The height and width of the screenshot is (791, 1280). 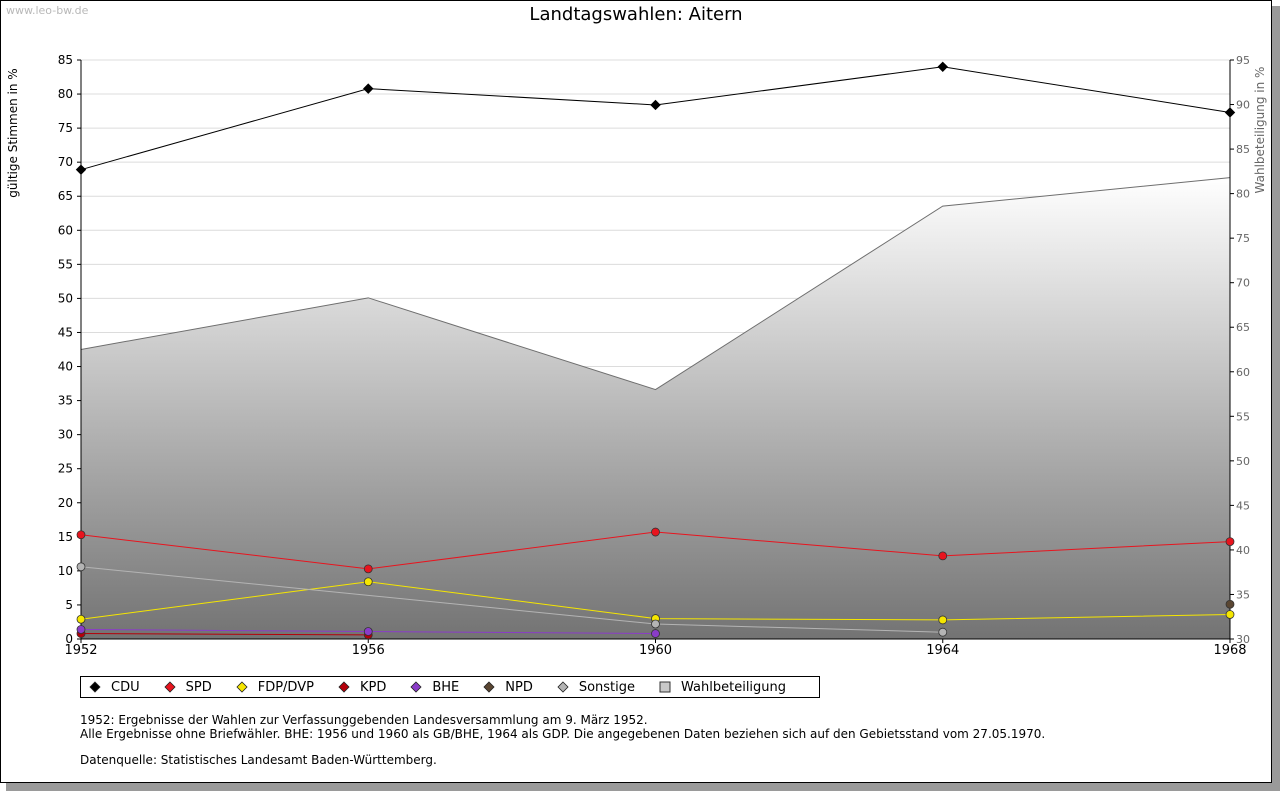 I want to click on legend-item: KPD, so click(x=362, y=687).